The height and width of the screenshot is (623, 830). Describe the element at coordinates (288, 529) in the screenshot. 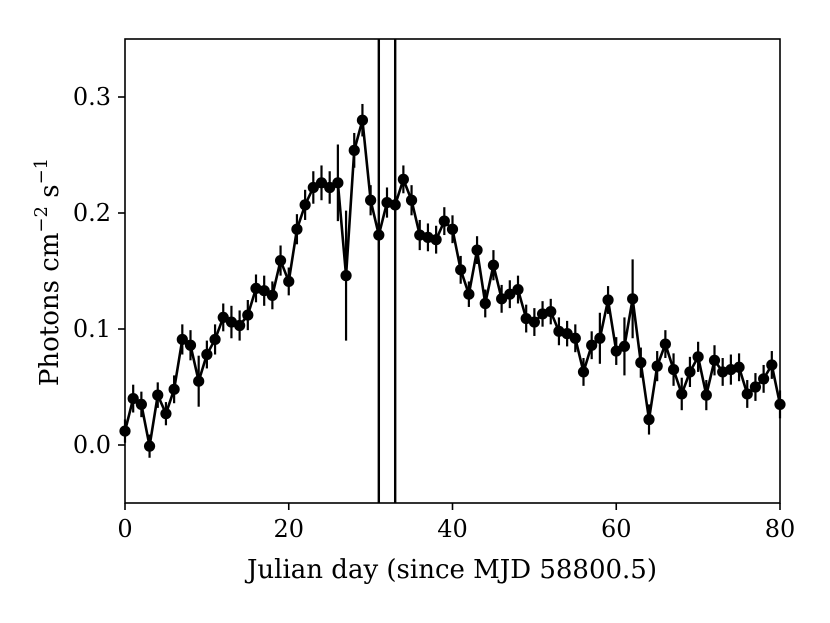

I see `x-tick-label: 20` at that location.